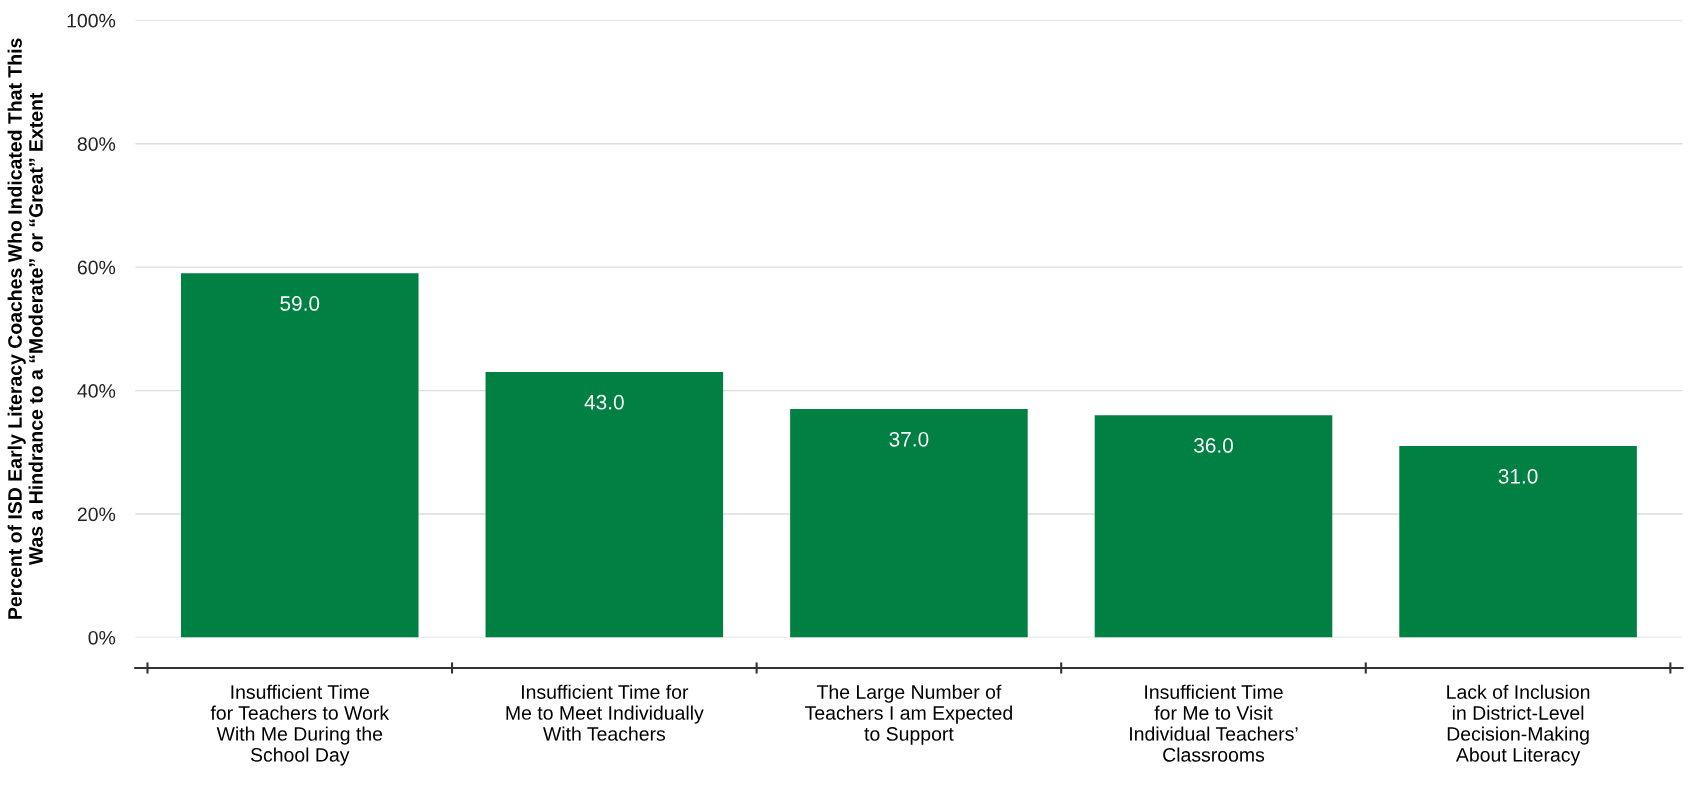 The image size is (1691, 812). What do you see at coordinates (908, 714) in the screenshot?
I see `x-tick-label: The Large Number of Teachers I am Expected to Support` at bounding box center [908, 714].